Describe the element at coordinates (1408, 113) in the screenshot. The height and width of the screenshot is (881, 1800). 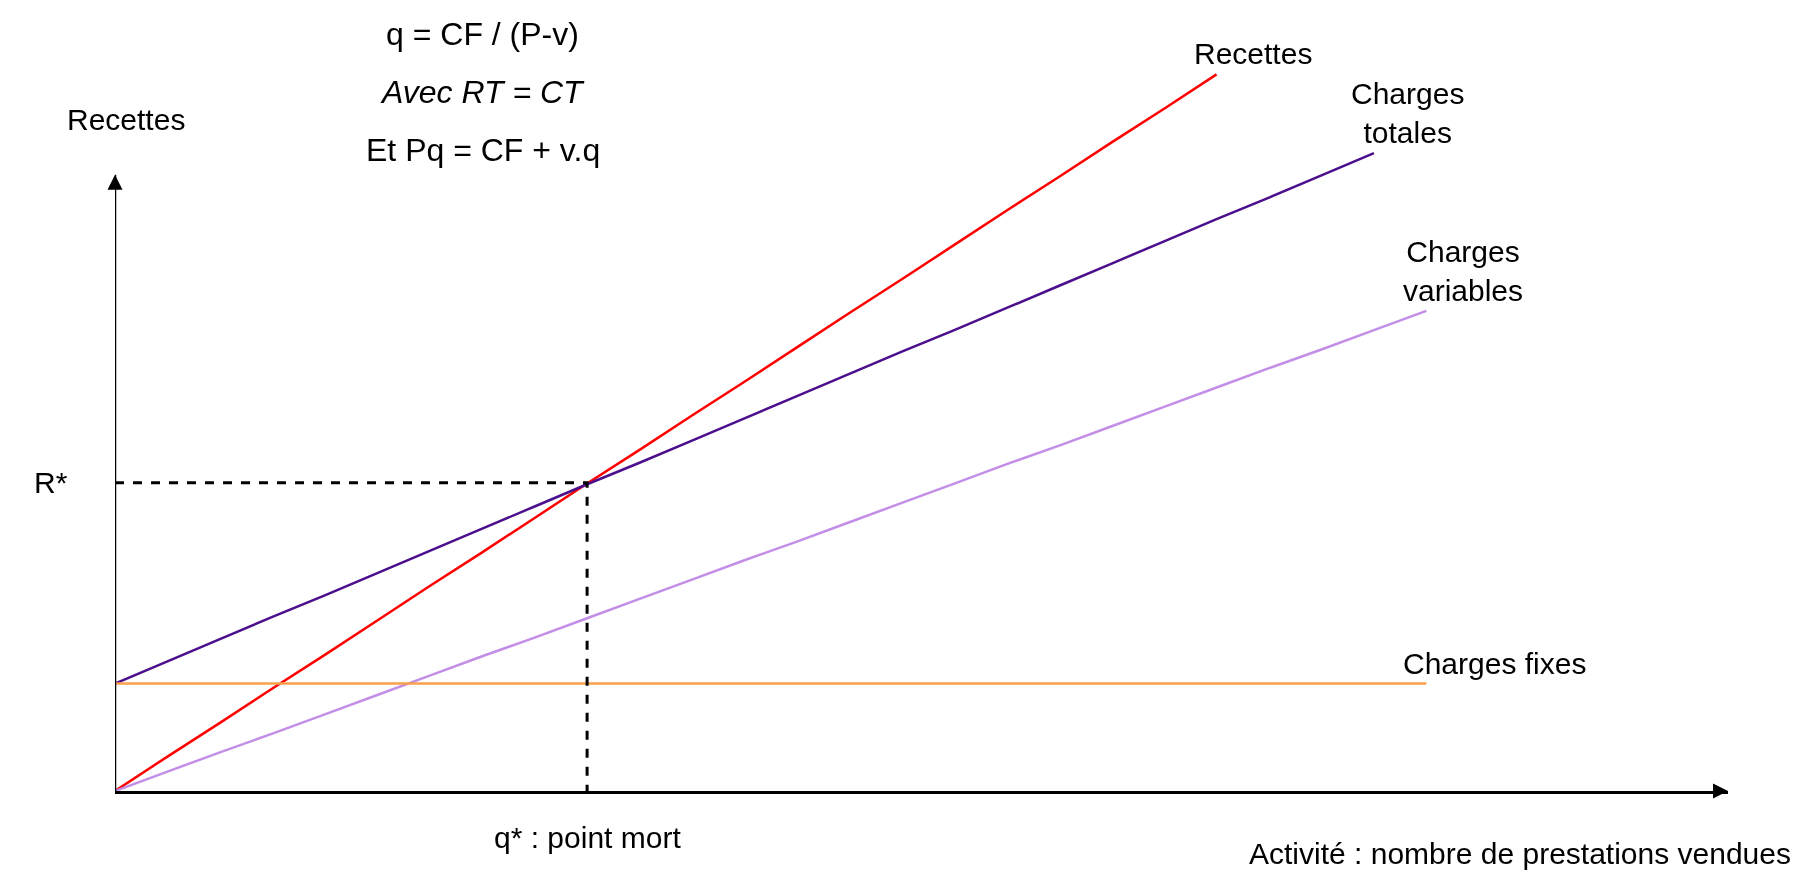
I see `series-label: Charges totales` at that location.